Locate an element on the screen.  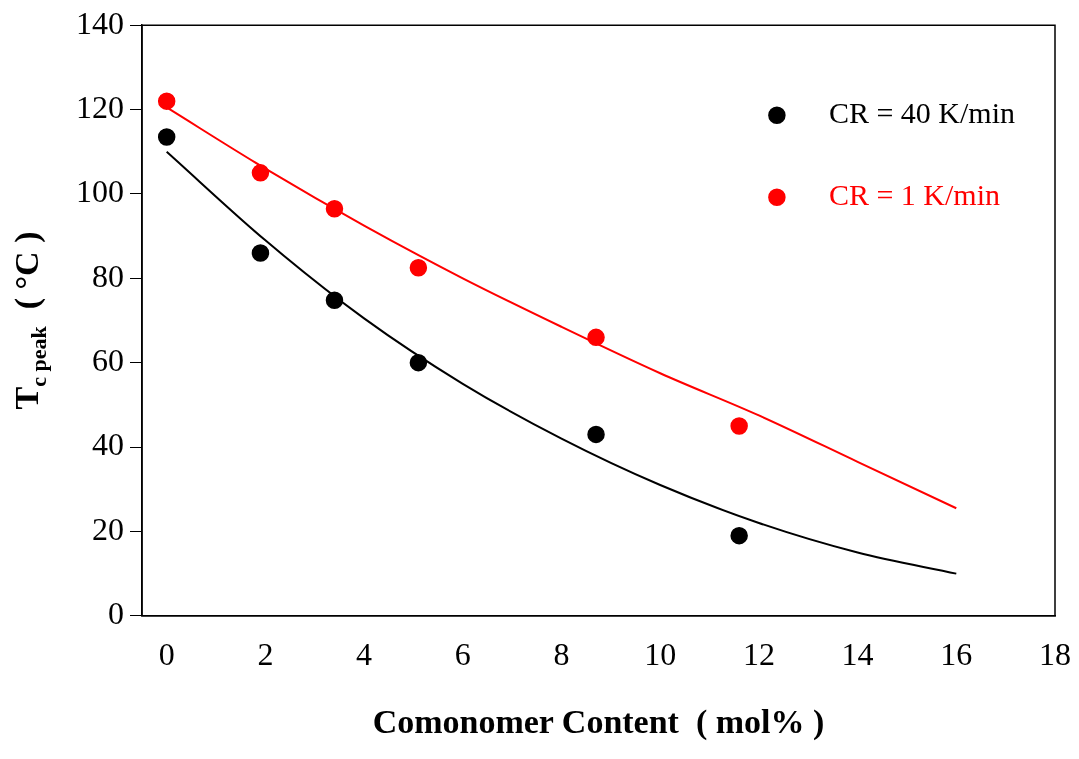
y-tick-label: 100 is located at coordinates (100, 191).